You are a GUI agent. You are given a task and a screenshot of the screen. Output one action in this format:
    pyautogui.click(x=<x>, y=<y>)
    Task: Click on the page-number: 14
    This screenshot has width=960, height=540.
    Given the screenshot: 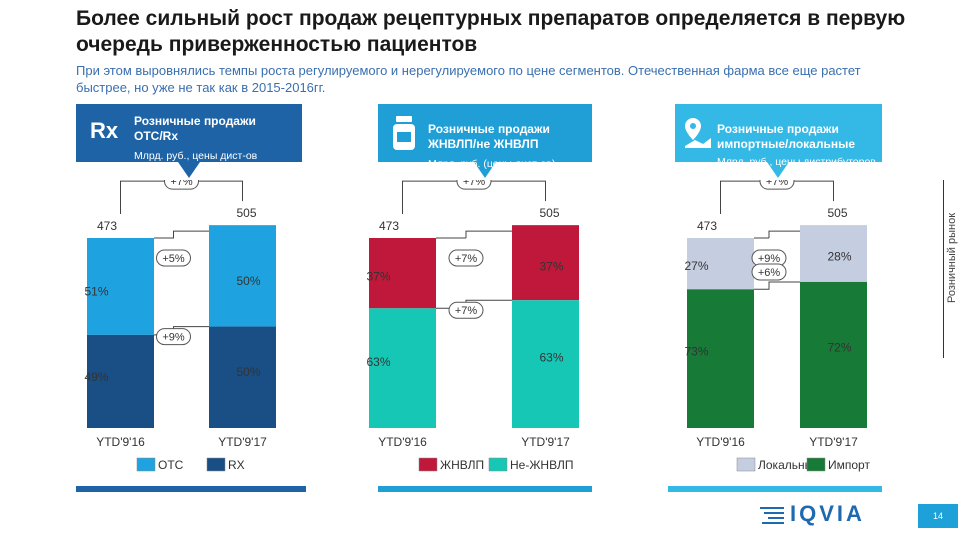 What is the action you would take?
    pyautogui.click(x=938, y=516)
    